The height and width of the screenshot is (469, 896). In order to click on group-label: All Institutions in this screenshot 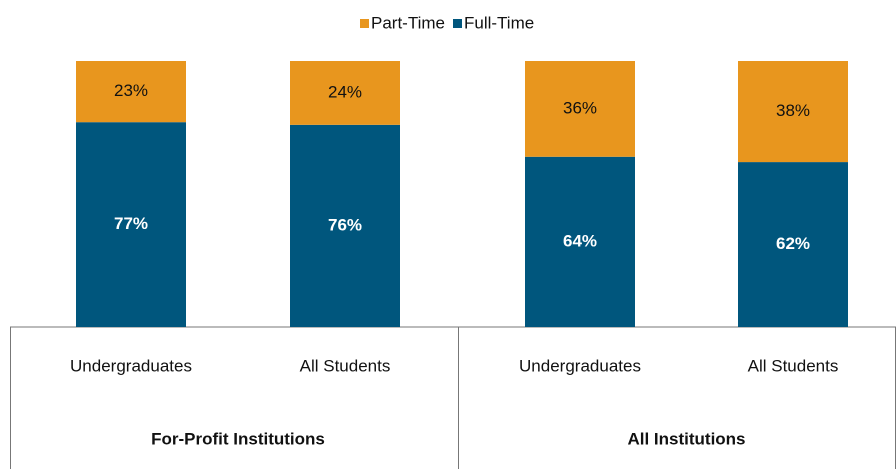, I will do `click(686, 438)`.